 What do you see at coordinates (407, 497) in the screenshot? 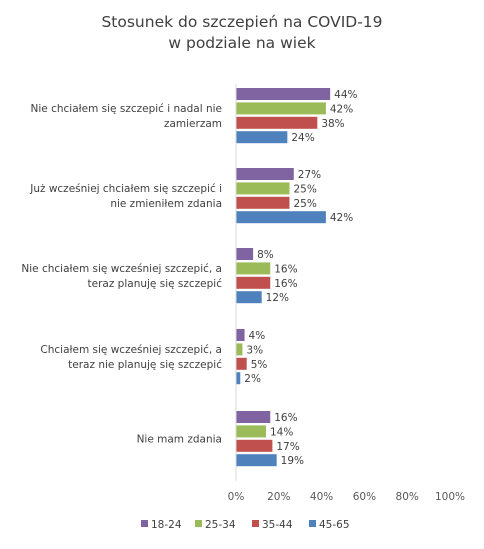
I see `x-tick-label: 80%` at bounding box center [407, 497].